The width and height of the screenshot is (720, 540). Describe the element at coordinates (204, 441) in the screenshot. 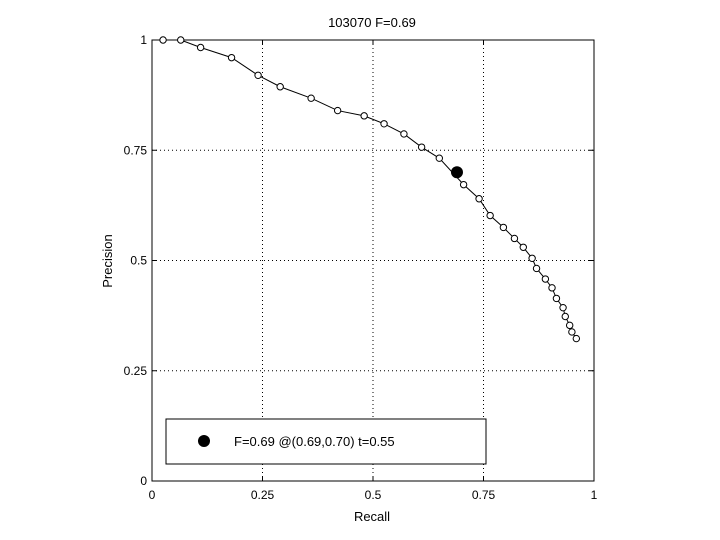

I see `legend-marker` at that location.